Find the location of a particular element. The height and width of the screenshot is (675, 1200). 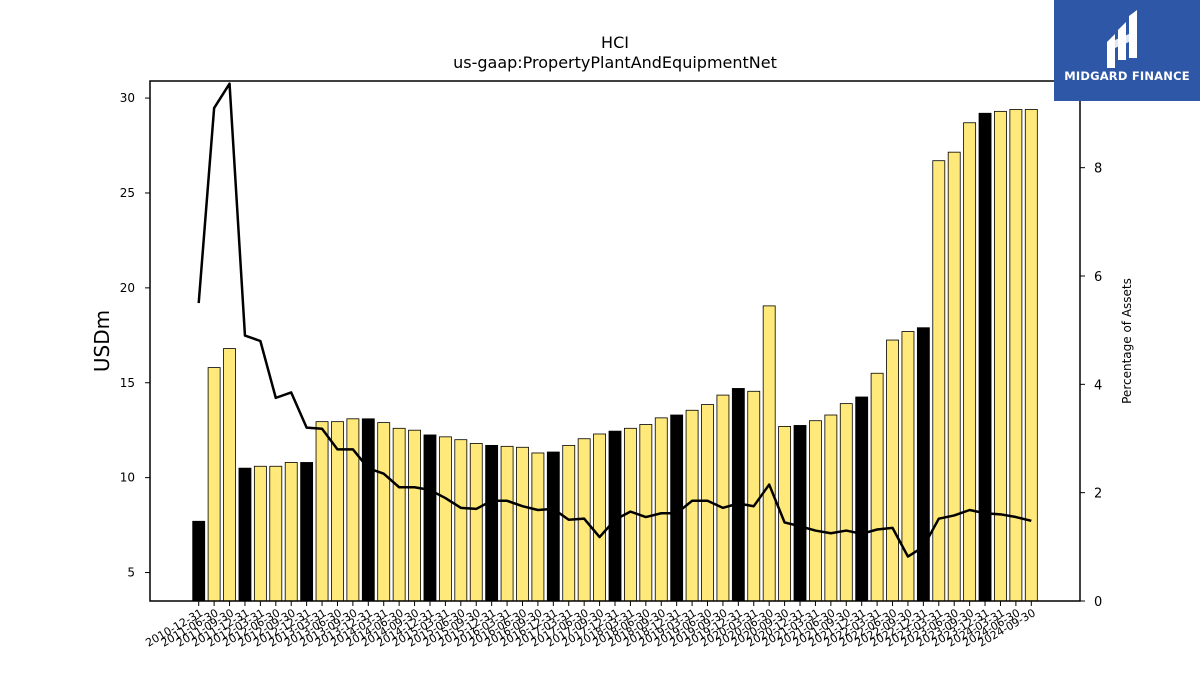

y-tick-label: 30 is located at coordinates (127, 98).